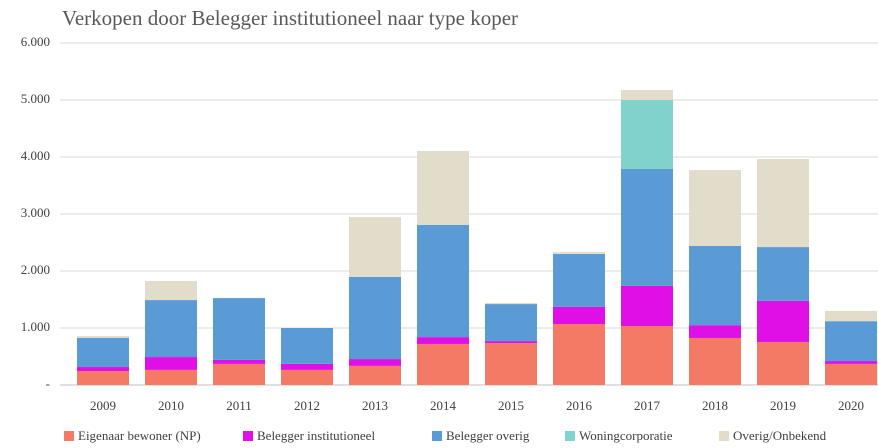 The height and width of the screenshot is (448, 878). Describe the element at coordinates (783, 405) in the screenshot. I see `x-tick-label: 2019` at that location.